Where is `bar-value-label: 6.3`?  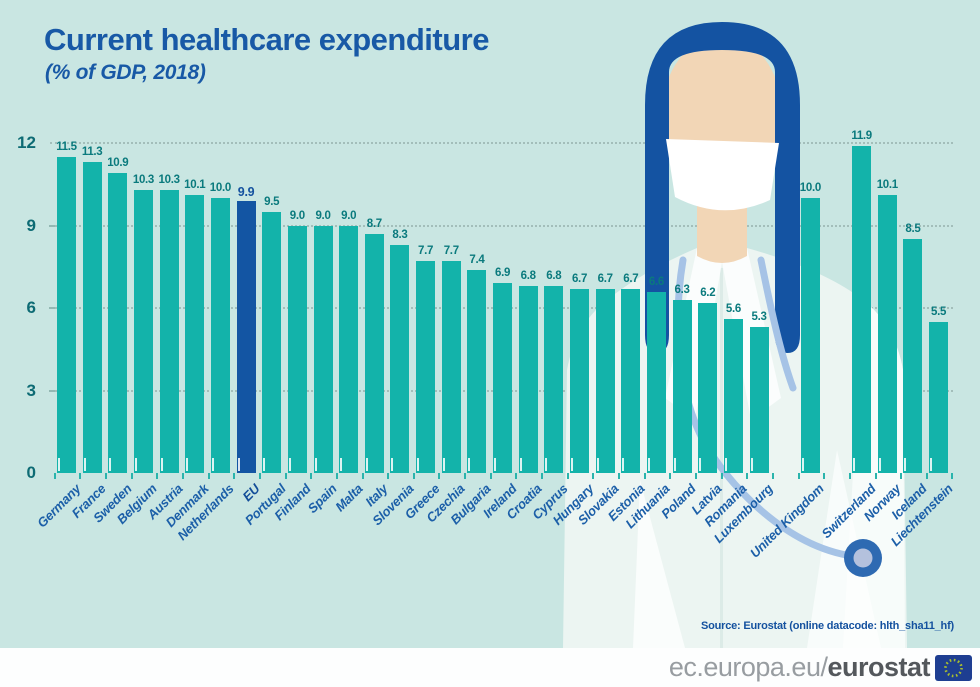 bar-value-label: 6.3 is located at coordinates (682, 289).